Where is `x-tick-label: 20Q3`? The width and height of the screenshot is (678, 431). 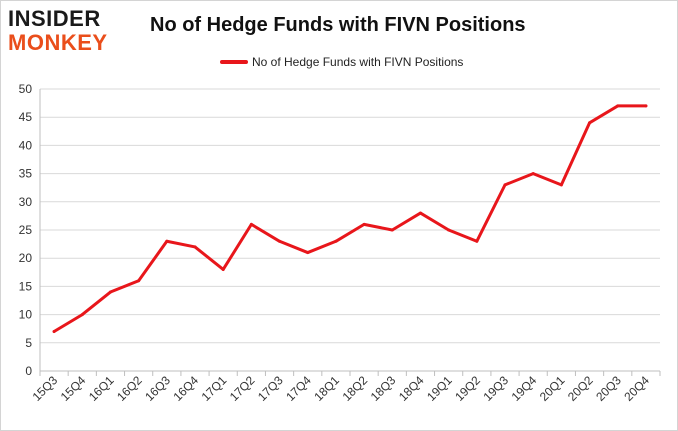 x-tick-label: 20Q3 is located at coordinates (608, 388).